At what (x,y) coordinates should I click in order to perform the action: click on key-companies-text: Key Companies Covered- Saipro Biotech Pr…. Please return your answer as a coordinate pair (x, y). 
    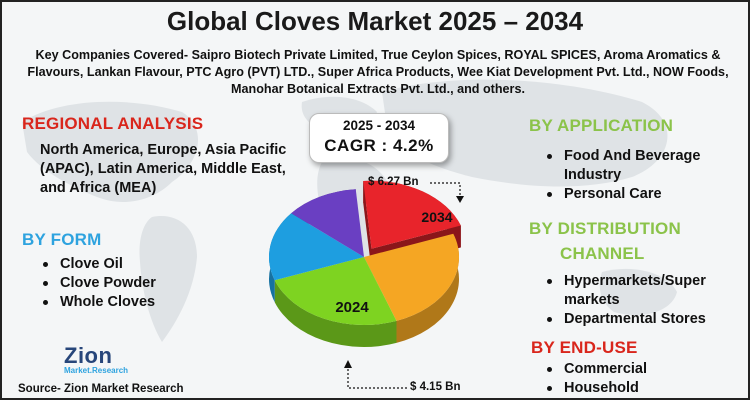
    Looking at the image, I should click on (378, 72).